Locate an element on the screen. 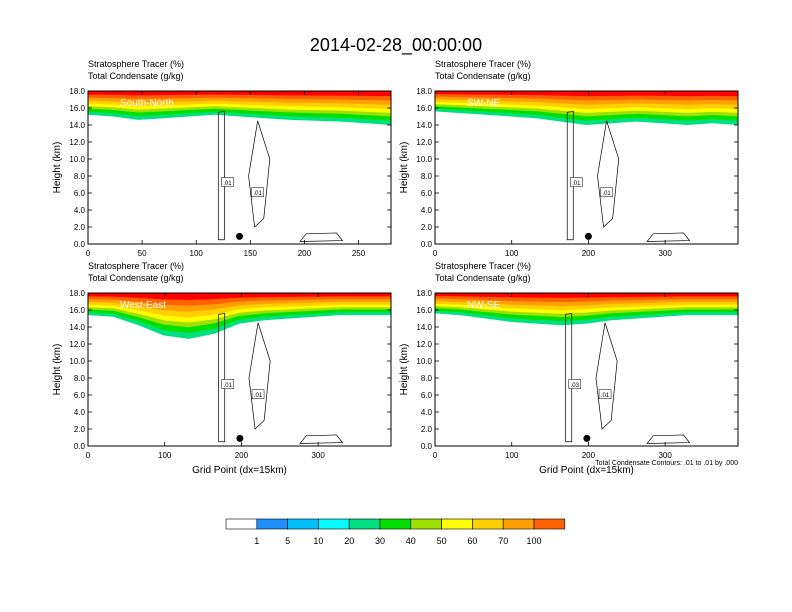 The image size is (792, 612). x-tick-label: 150 is located at coordinates (251, 253).